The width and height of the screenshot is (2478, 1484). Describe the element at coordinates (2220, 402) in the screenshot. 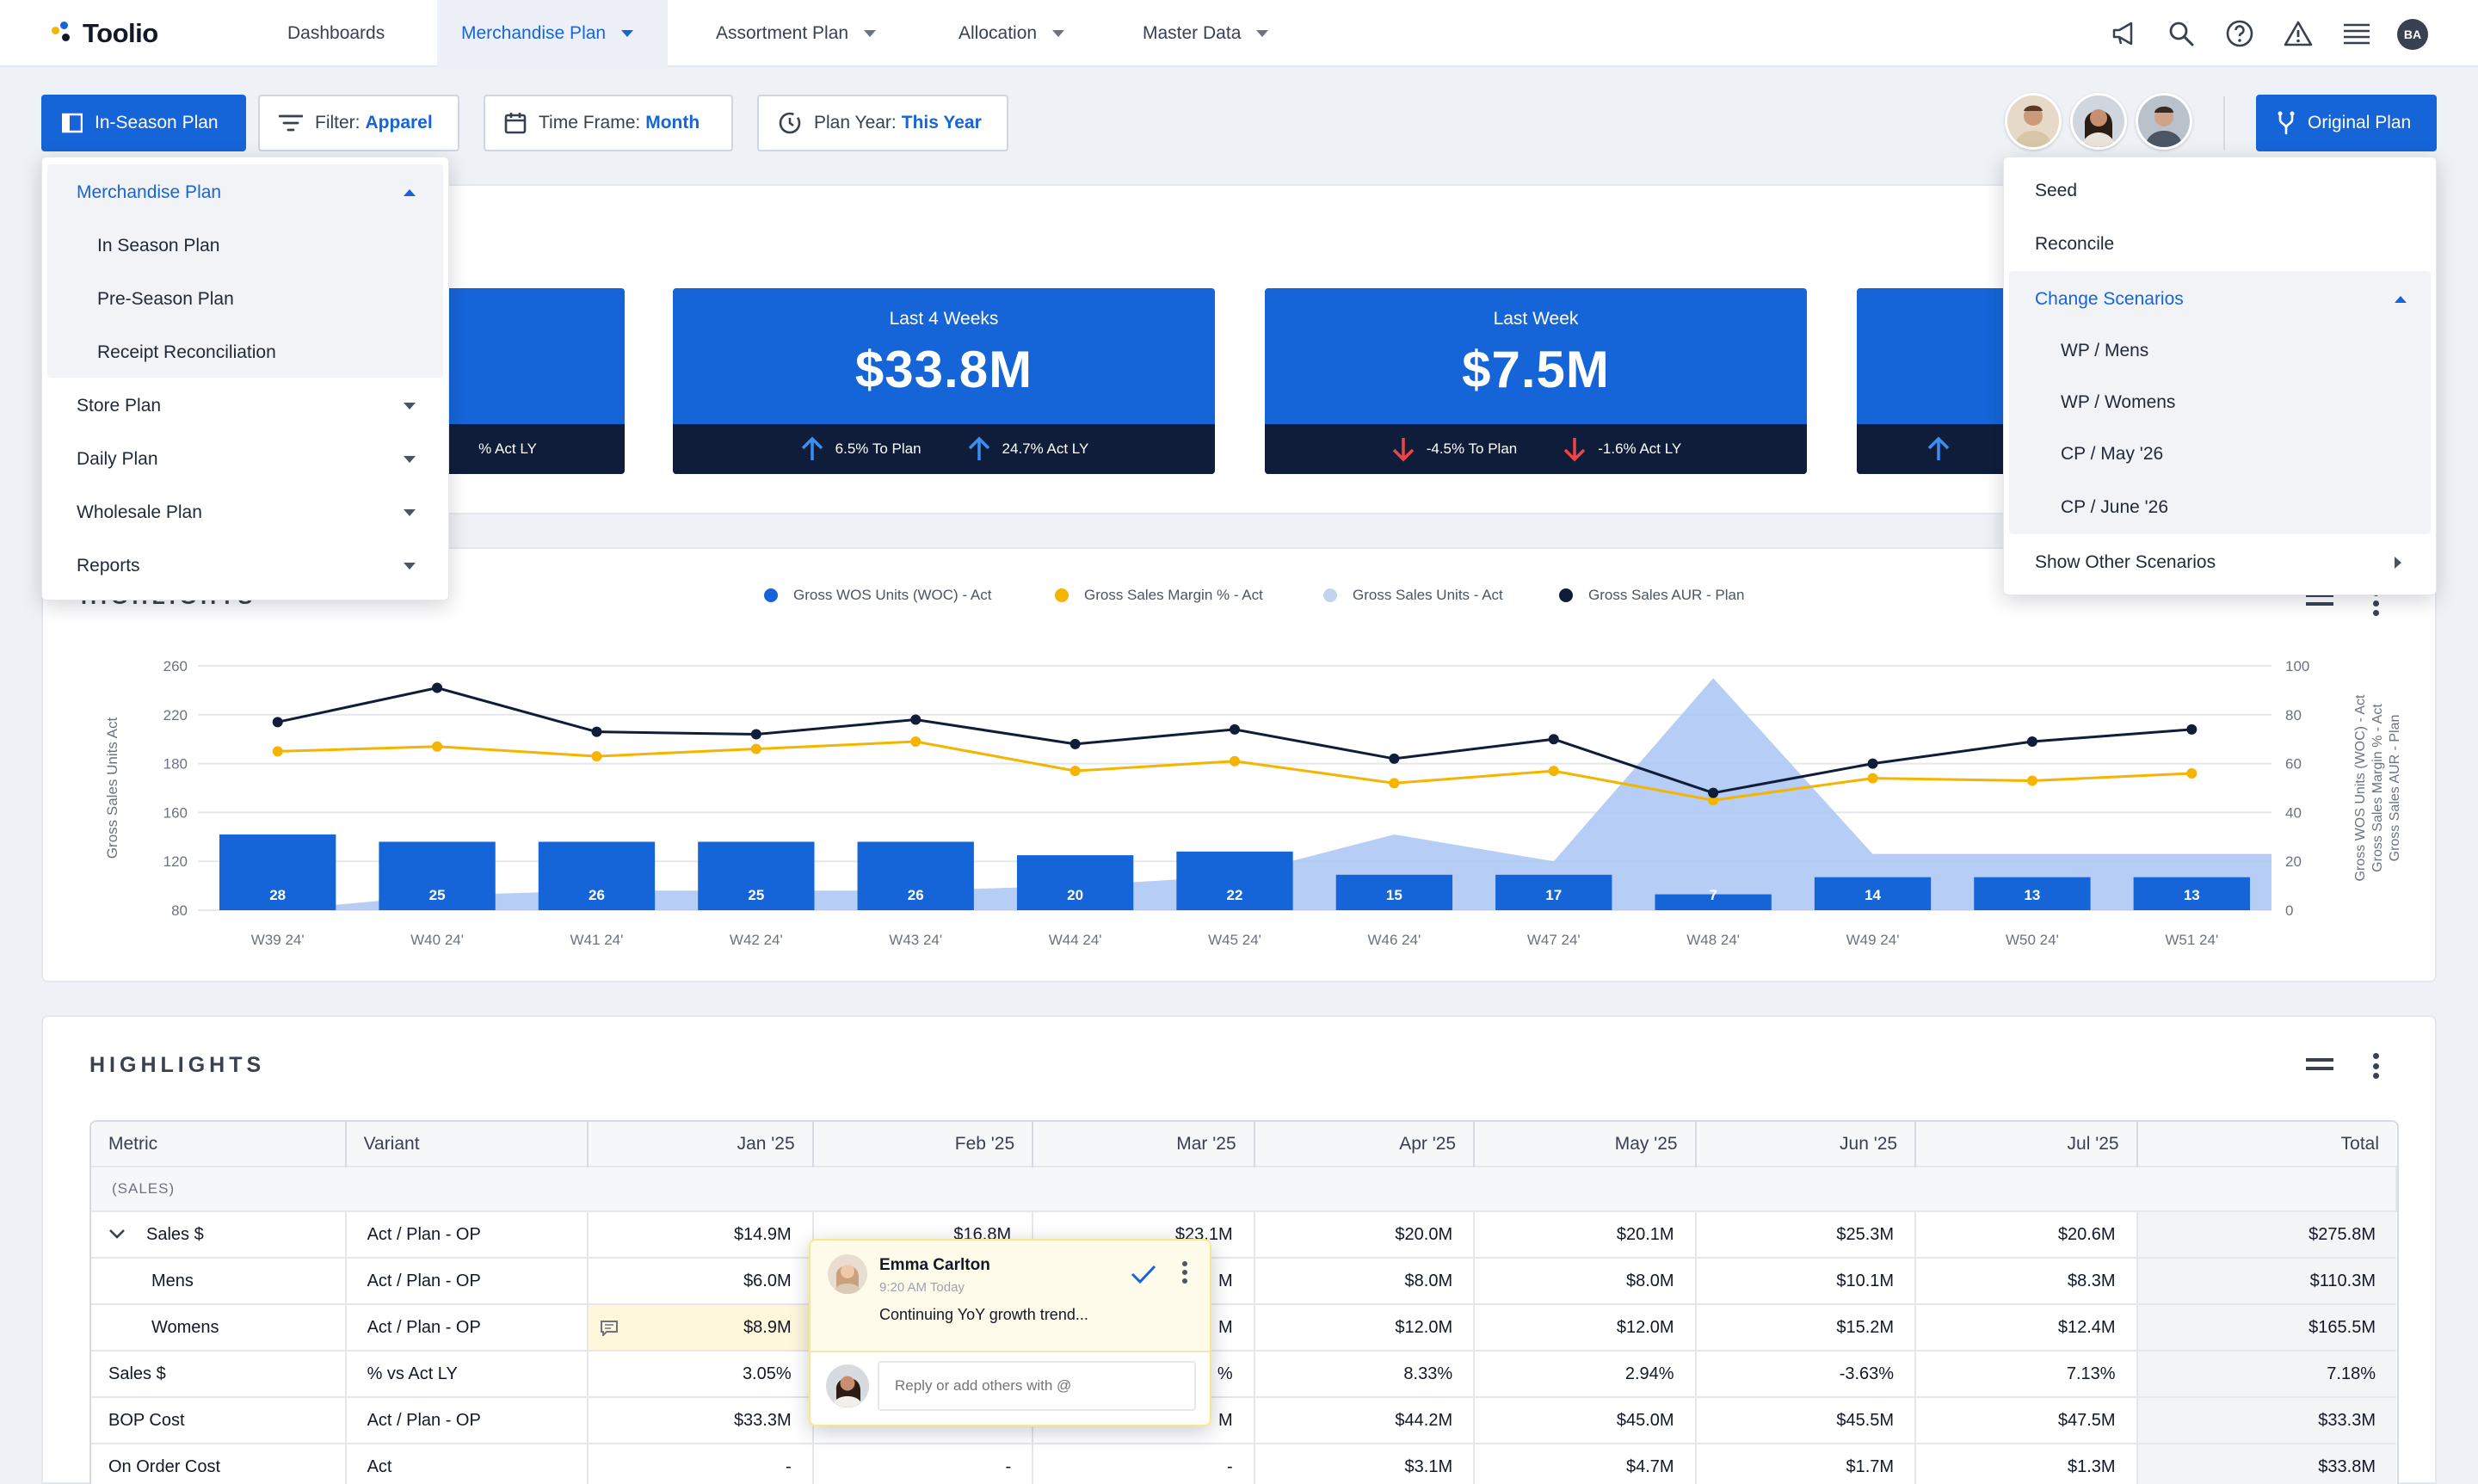

I see `menu-item-scenario: WP / Womens` at that location.